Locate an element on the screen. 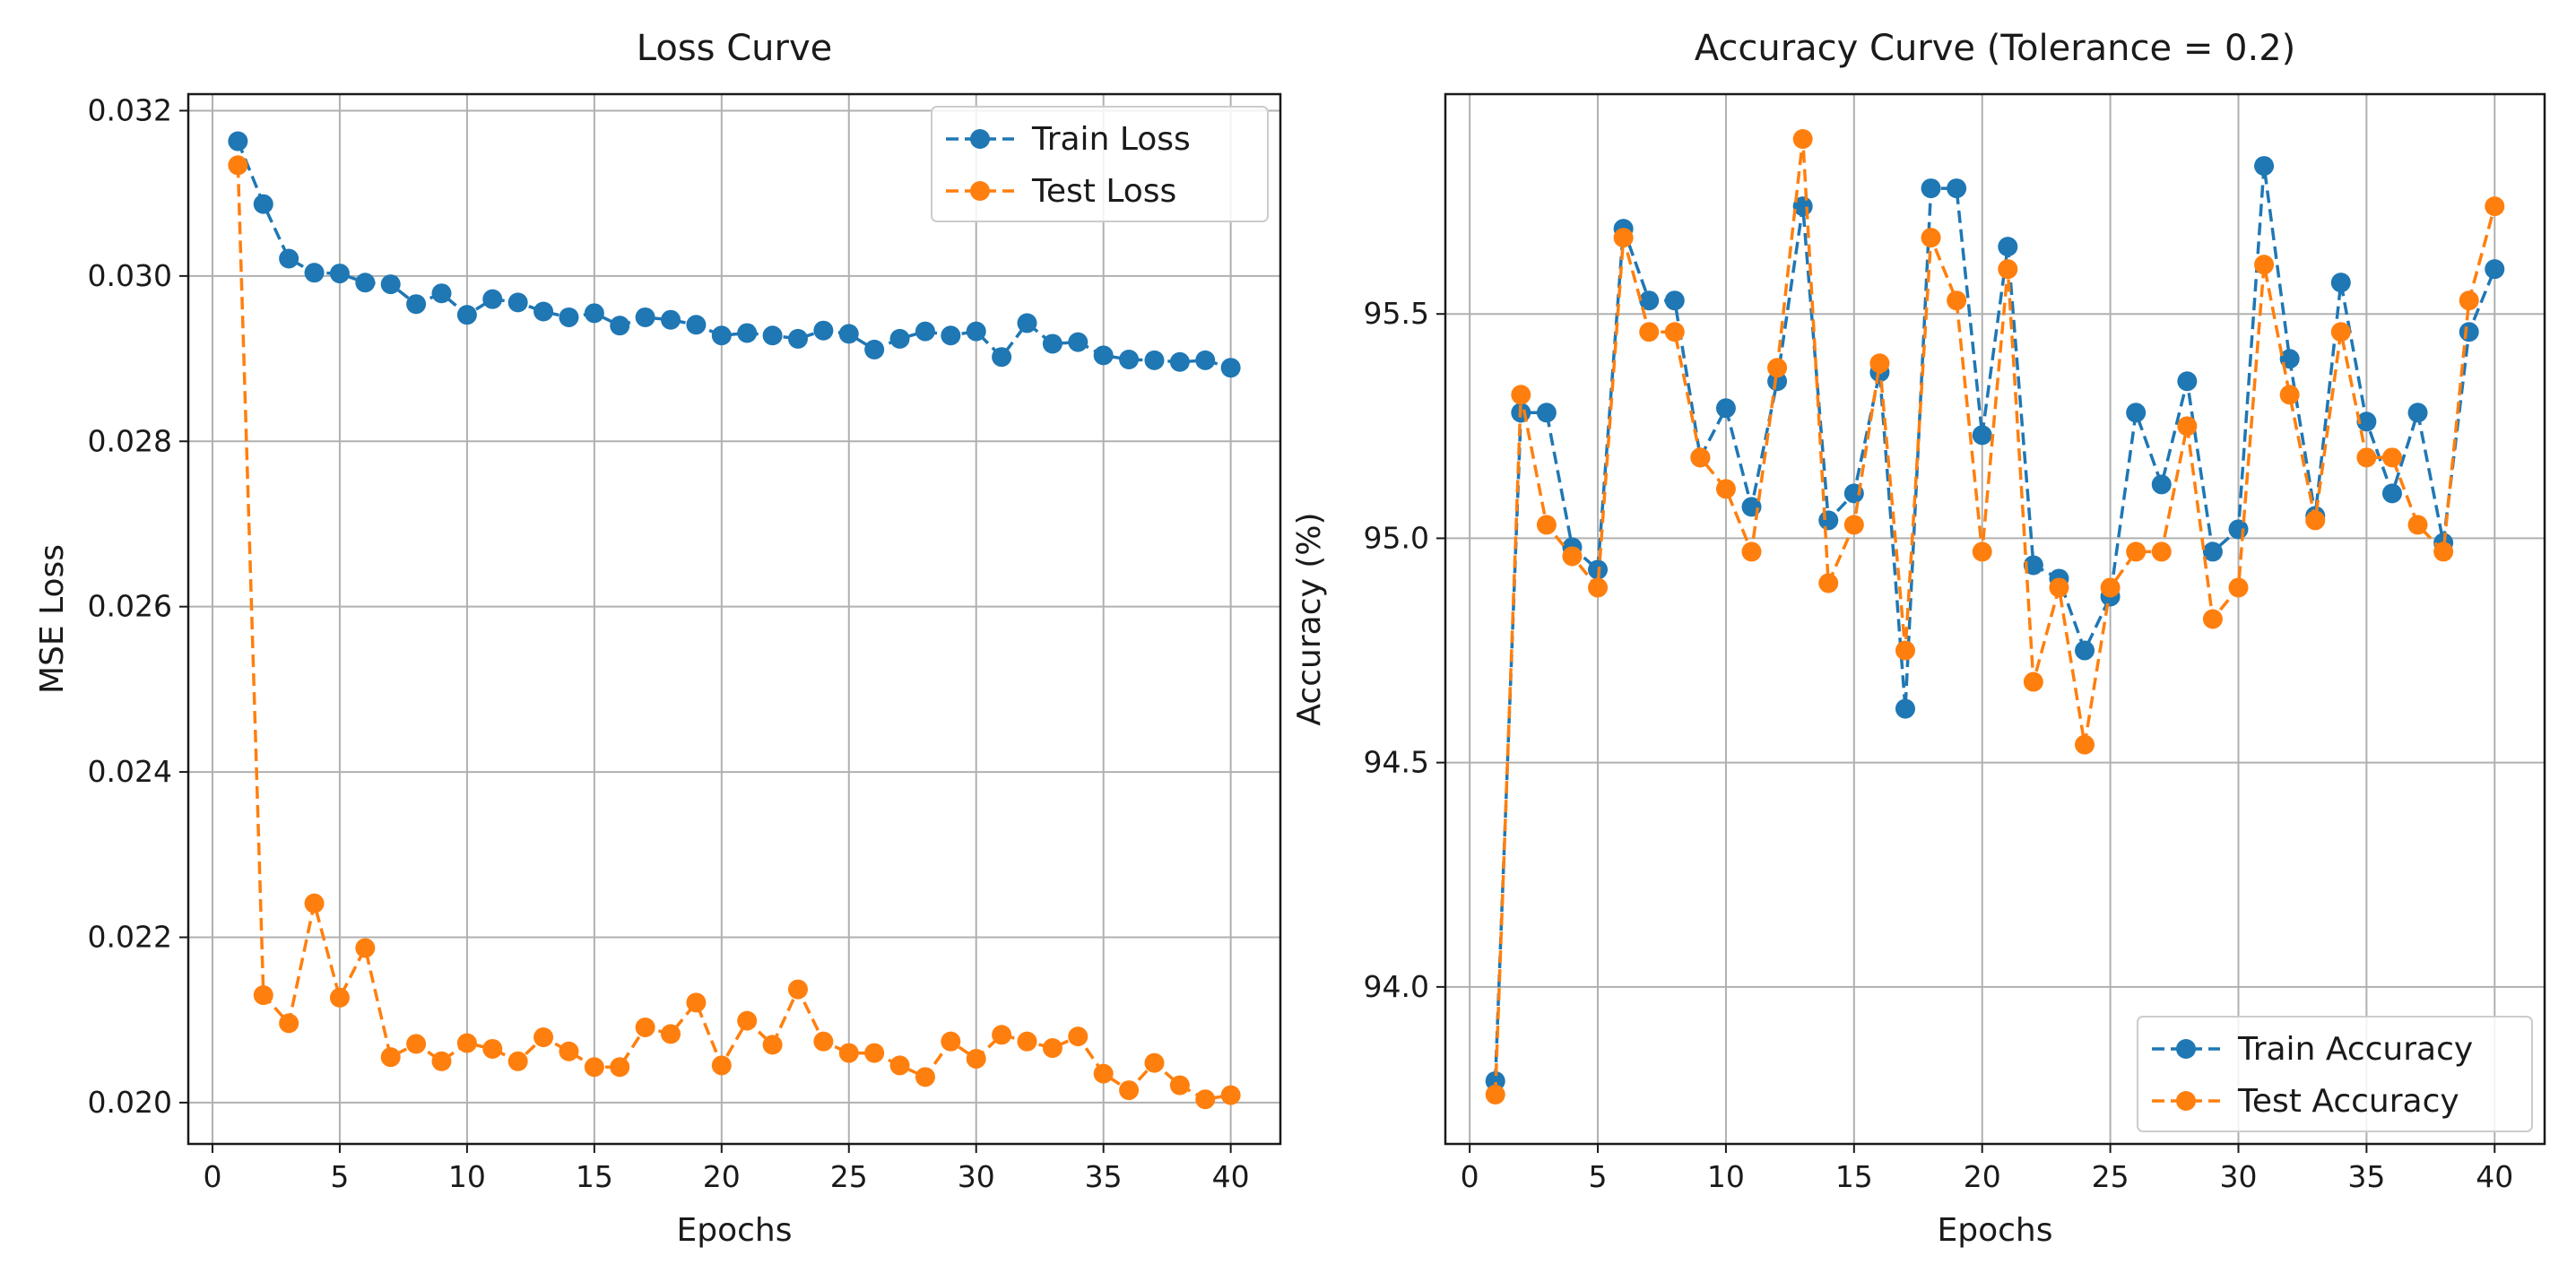  y-tick-label: 0.028 is located at coordinates (130, 440).